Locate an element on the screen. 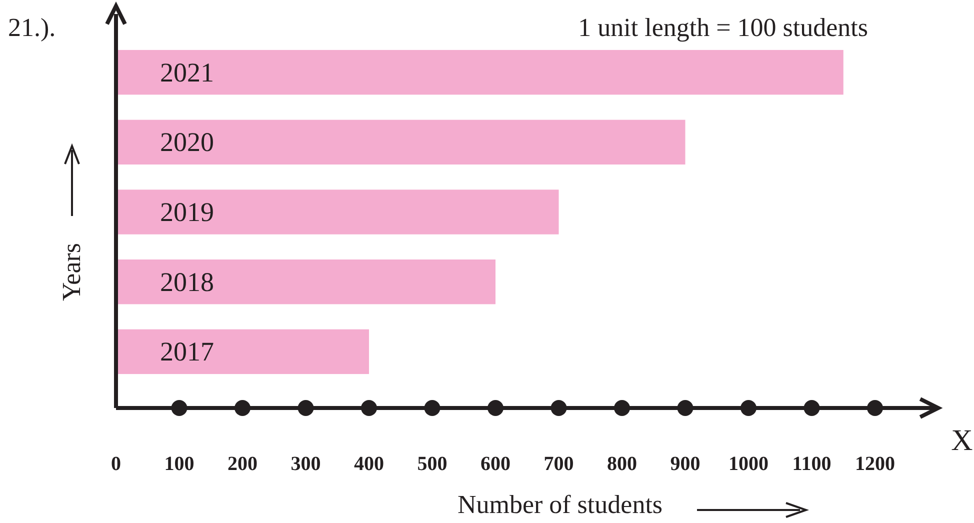  text: X is located at coordinates (962, 440).